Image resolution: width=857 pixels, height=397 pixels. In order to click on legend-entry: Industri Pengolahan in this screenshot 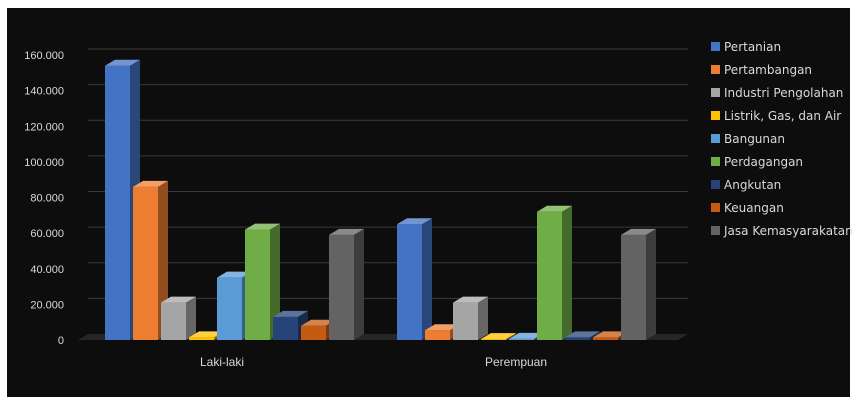, I will do `click(777, 93)`.